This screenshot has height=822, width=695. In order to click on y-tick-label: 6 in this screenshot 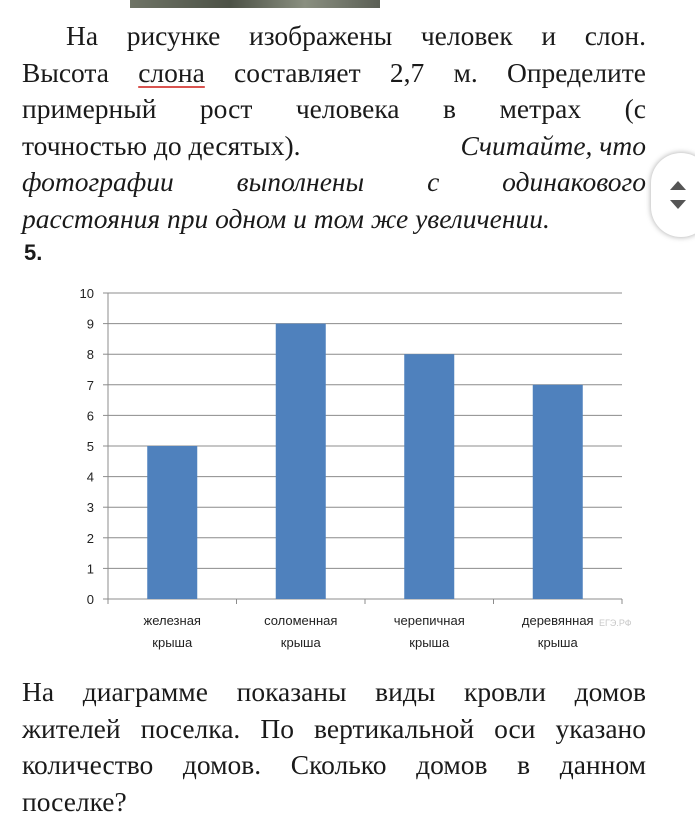, I will do `click(90, 415)`.